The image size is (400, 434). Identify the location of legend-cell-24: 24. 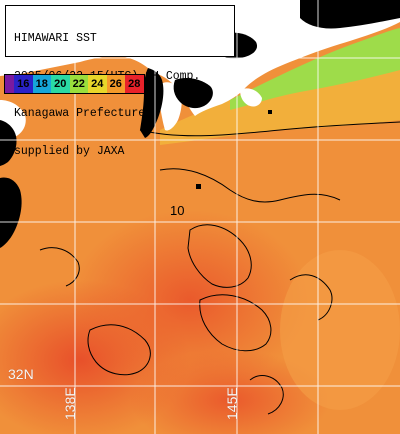
(97, 84).